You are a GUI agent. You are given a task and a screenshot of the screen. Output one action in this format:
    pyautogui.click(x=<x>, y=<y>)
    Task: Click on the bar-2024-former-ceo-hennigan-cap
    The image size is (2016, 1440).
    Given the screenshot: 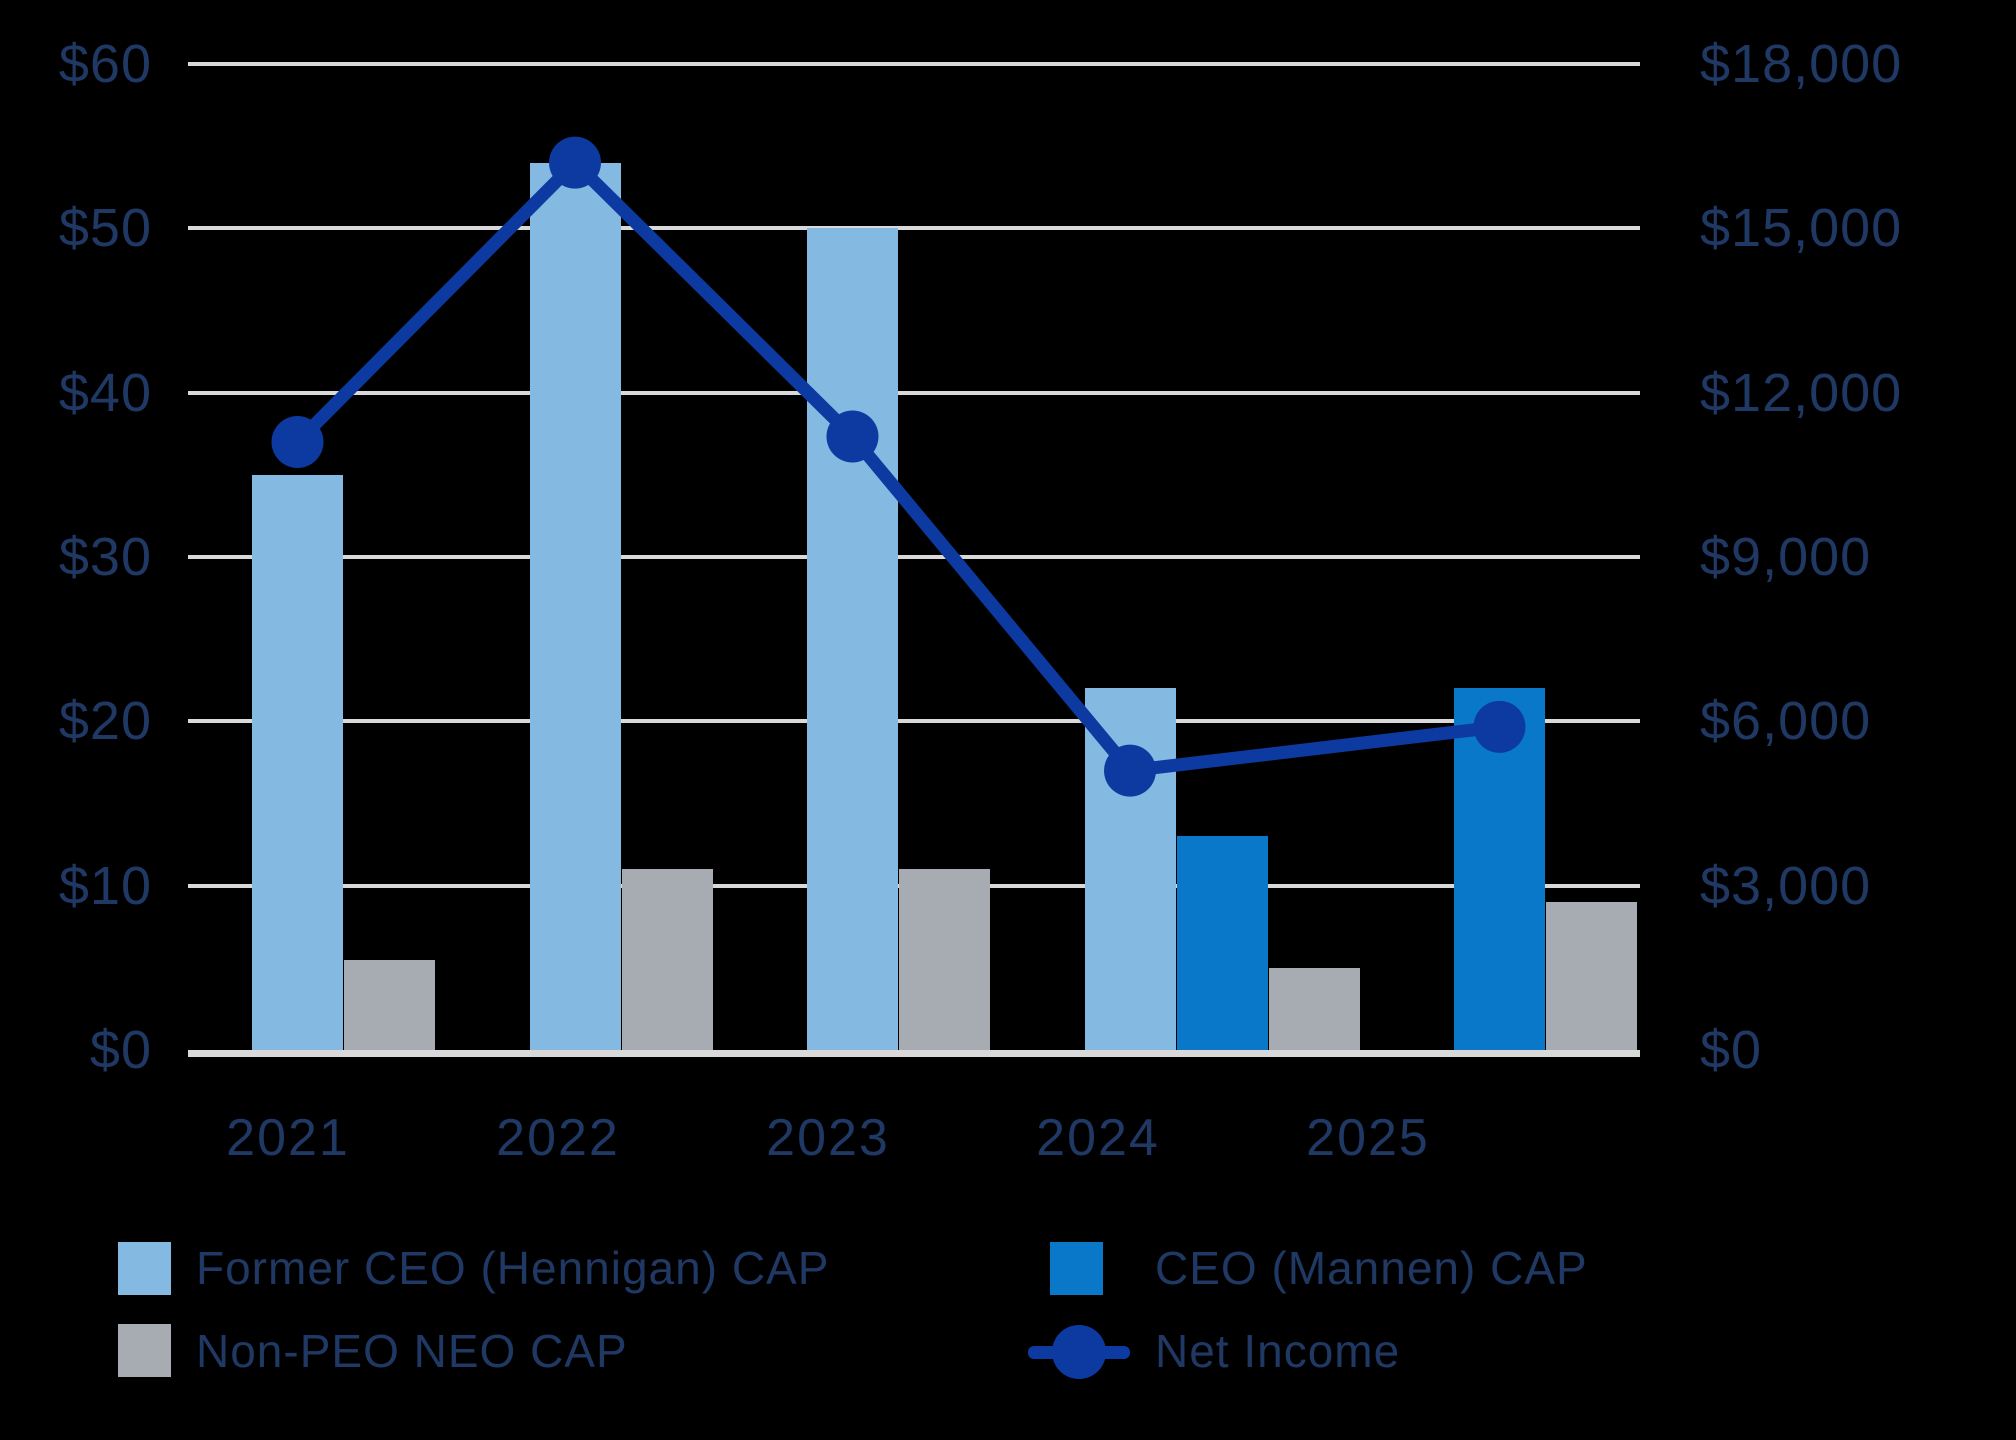 What is the action you would take?
    pyautogui.click(x=1130, y=869)
    